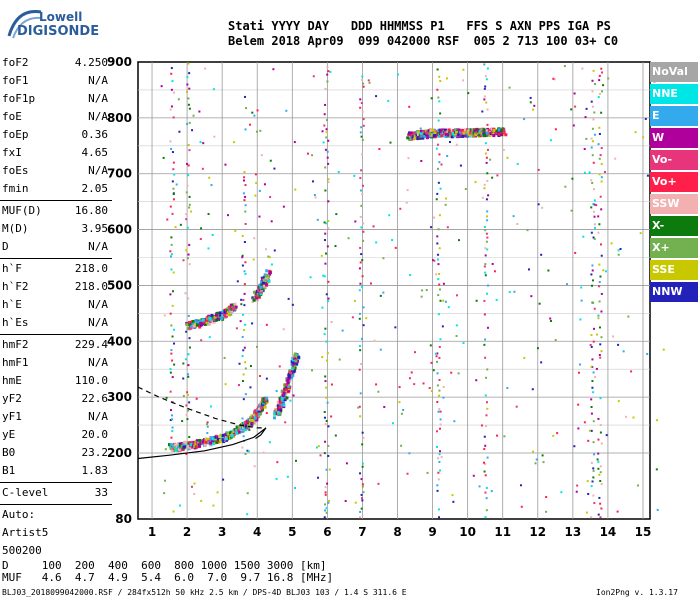 Image resolution: width=700 pixels, height=600 pixels. I want to click on param-name: M(D), so click(15, 228).